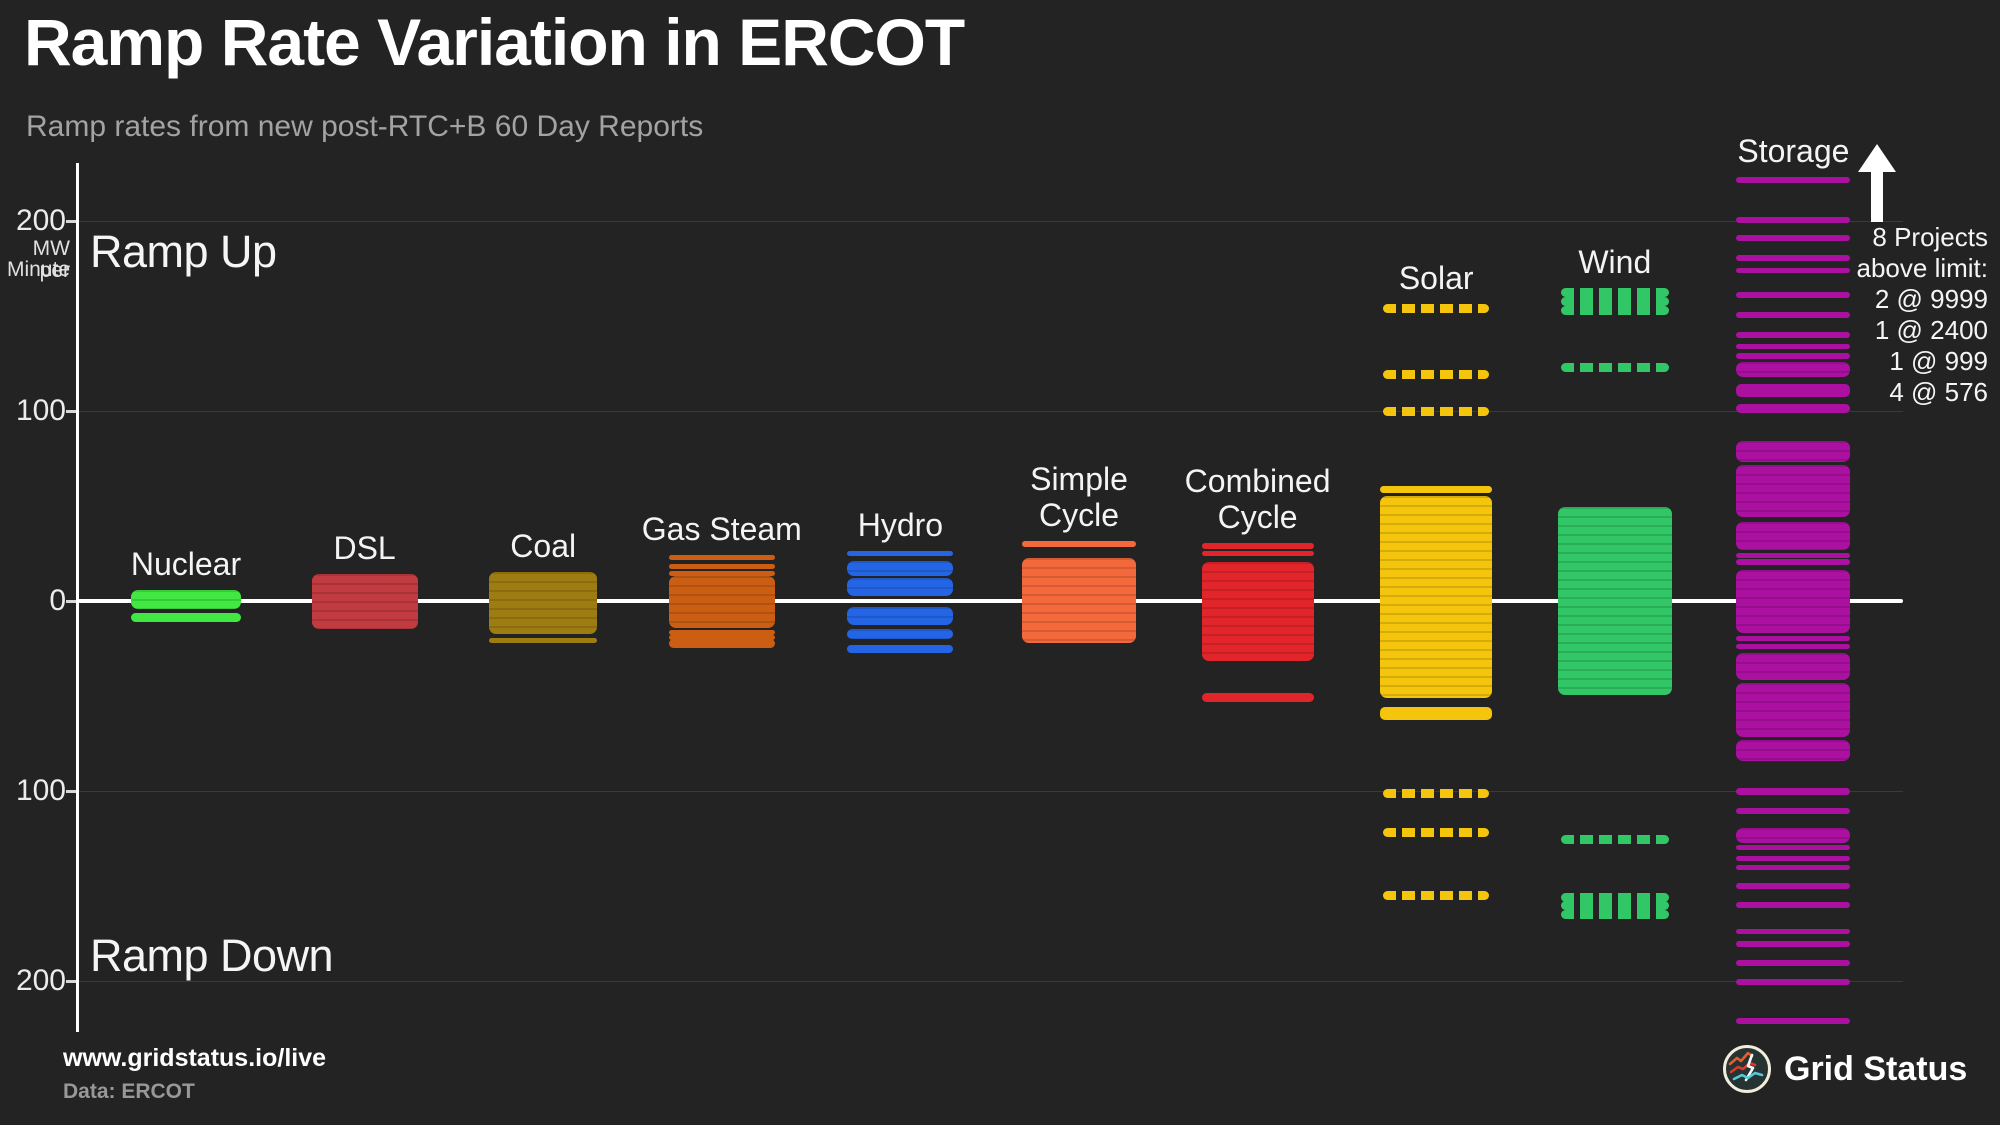 The width and height of the screenshot is (2000, 1125). I want to click on page-title: Ramp Rate Variation in ERCOT, so click(494, 42).